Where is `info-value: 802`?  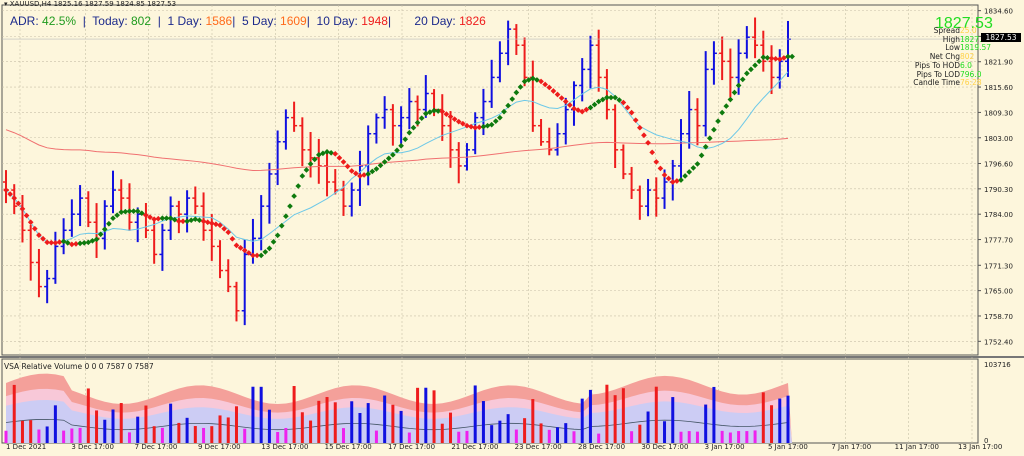
info-value: 802 is located at coordinates (967, 57).